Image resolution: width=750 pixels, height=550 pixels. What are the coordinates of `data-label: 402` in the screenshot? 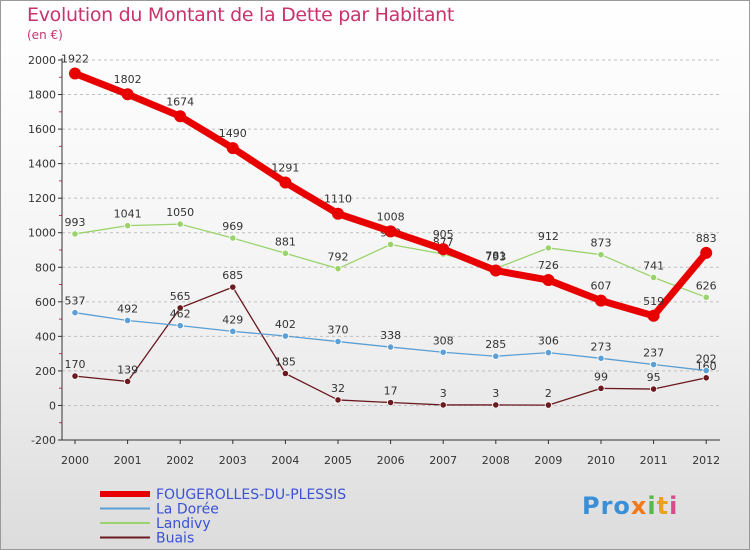 It's located at (285, 324).